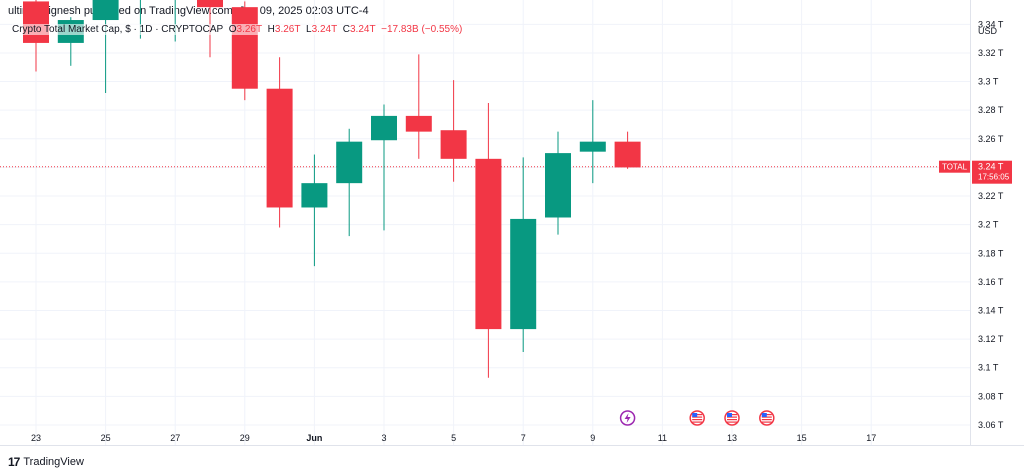 The image size is (1024, 472). I want to click on brand-name: TradingView, so click(53, 462).